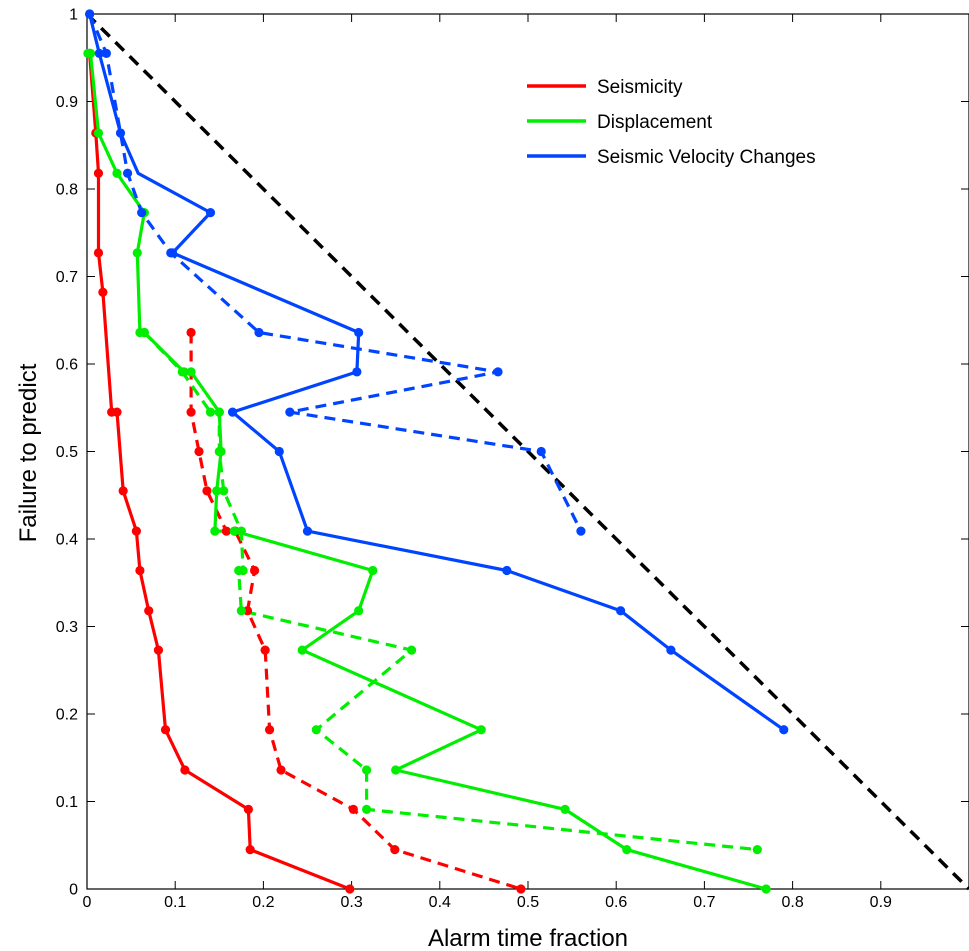 The height and width of the screenshot is (951, 969). What do you see at coordinates (440, 902) in the screenshot?
I see `x-tick-label: 0.4` at bounding box center [440, 902].